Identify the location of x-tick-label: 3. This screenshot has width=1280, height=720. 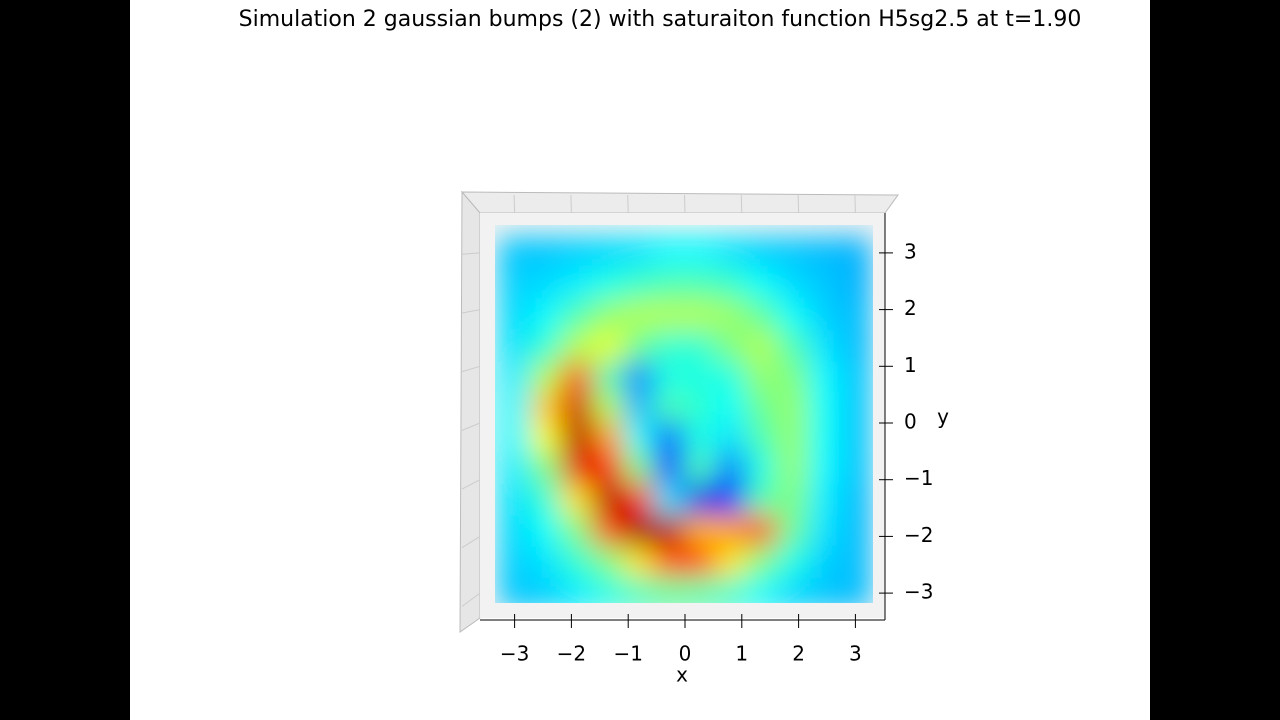
(855, 654).